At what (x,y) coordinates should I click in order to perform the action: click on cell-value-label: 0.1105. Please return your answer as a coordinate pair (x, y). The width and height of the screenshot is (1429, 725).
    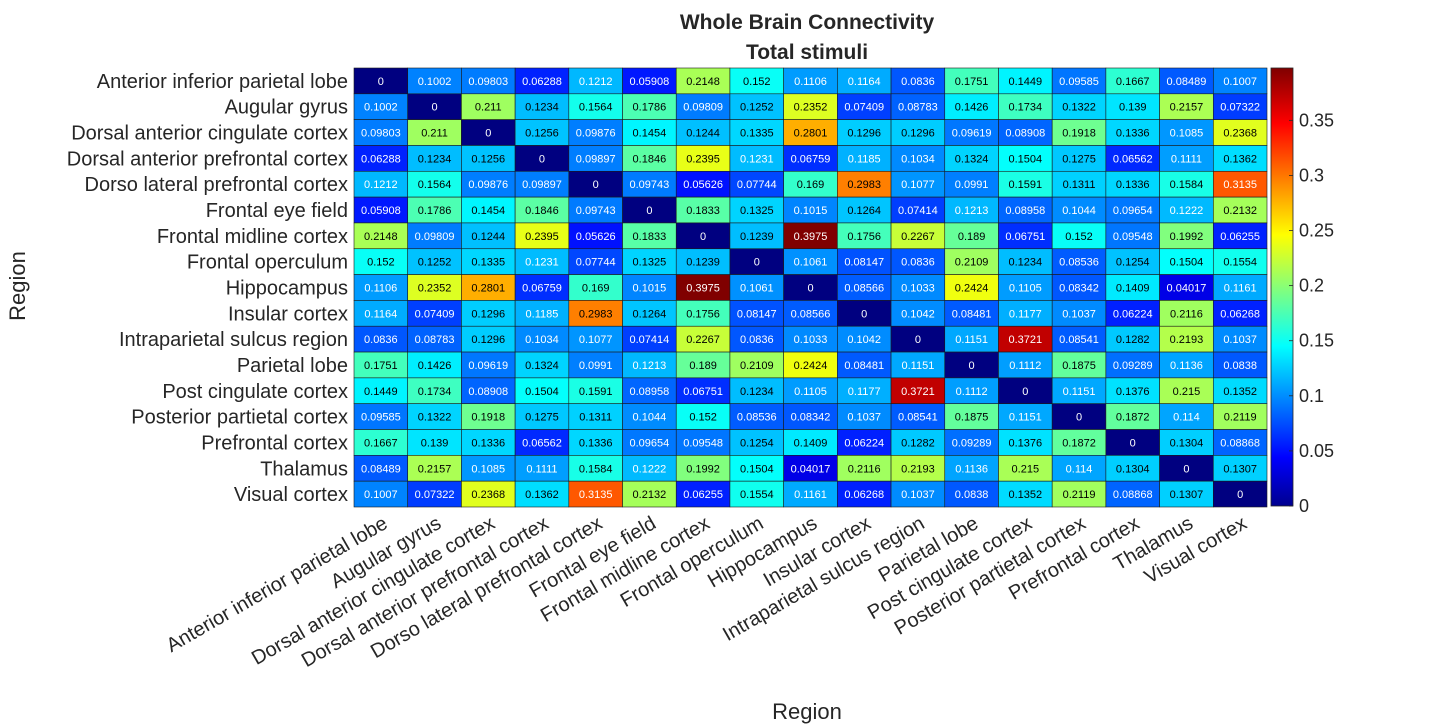
    Looking at the image, I should click on (1025, 289).